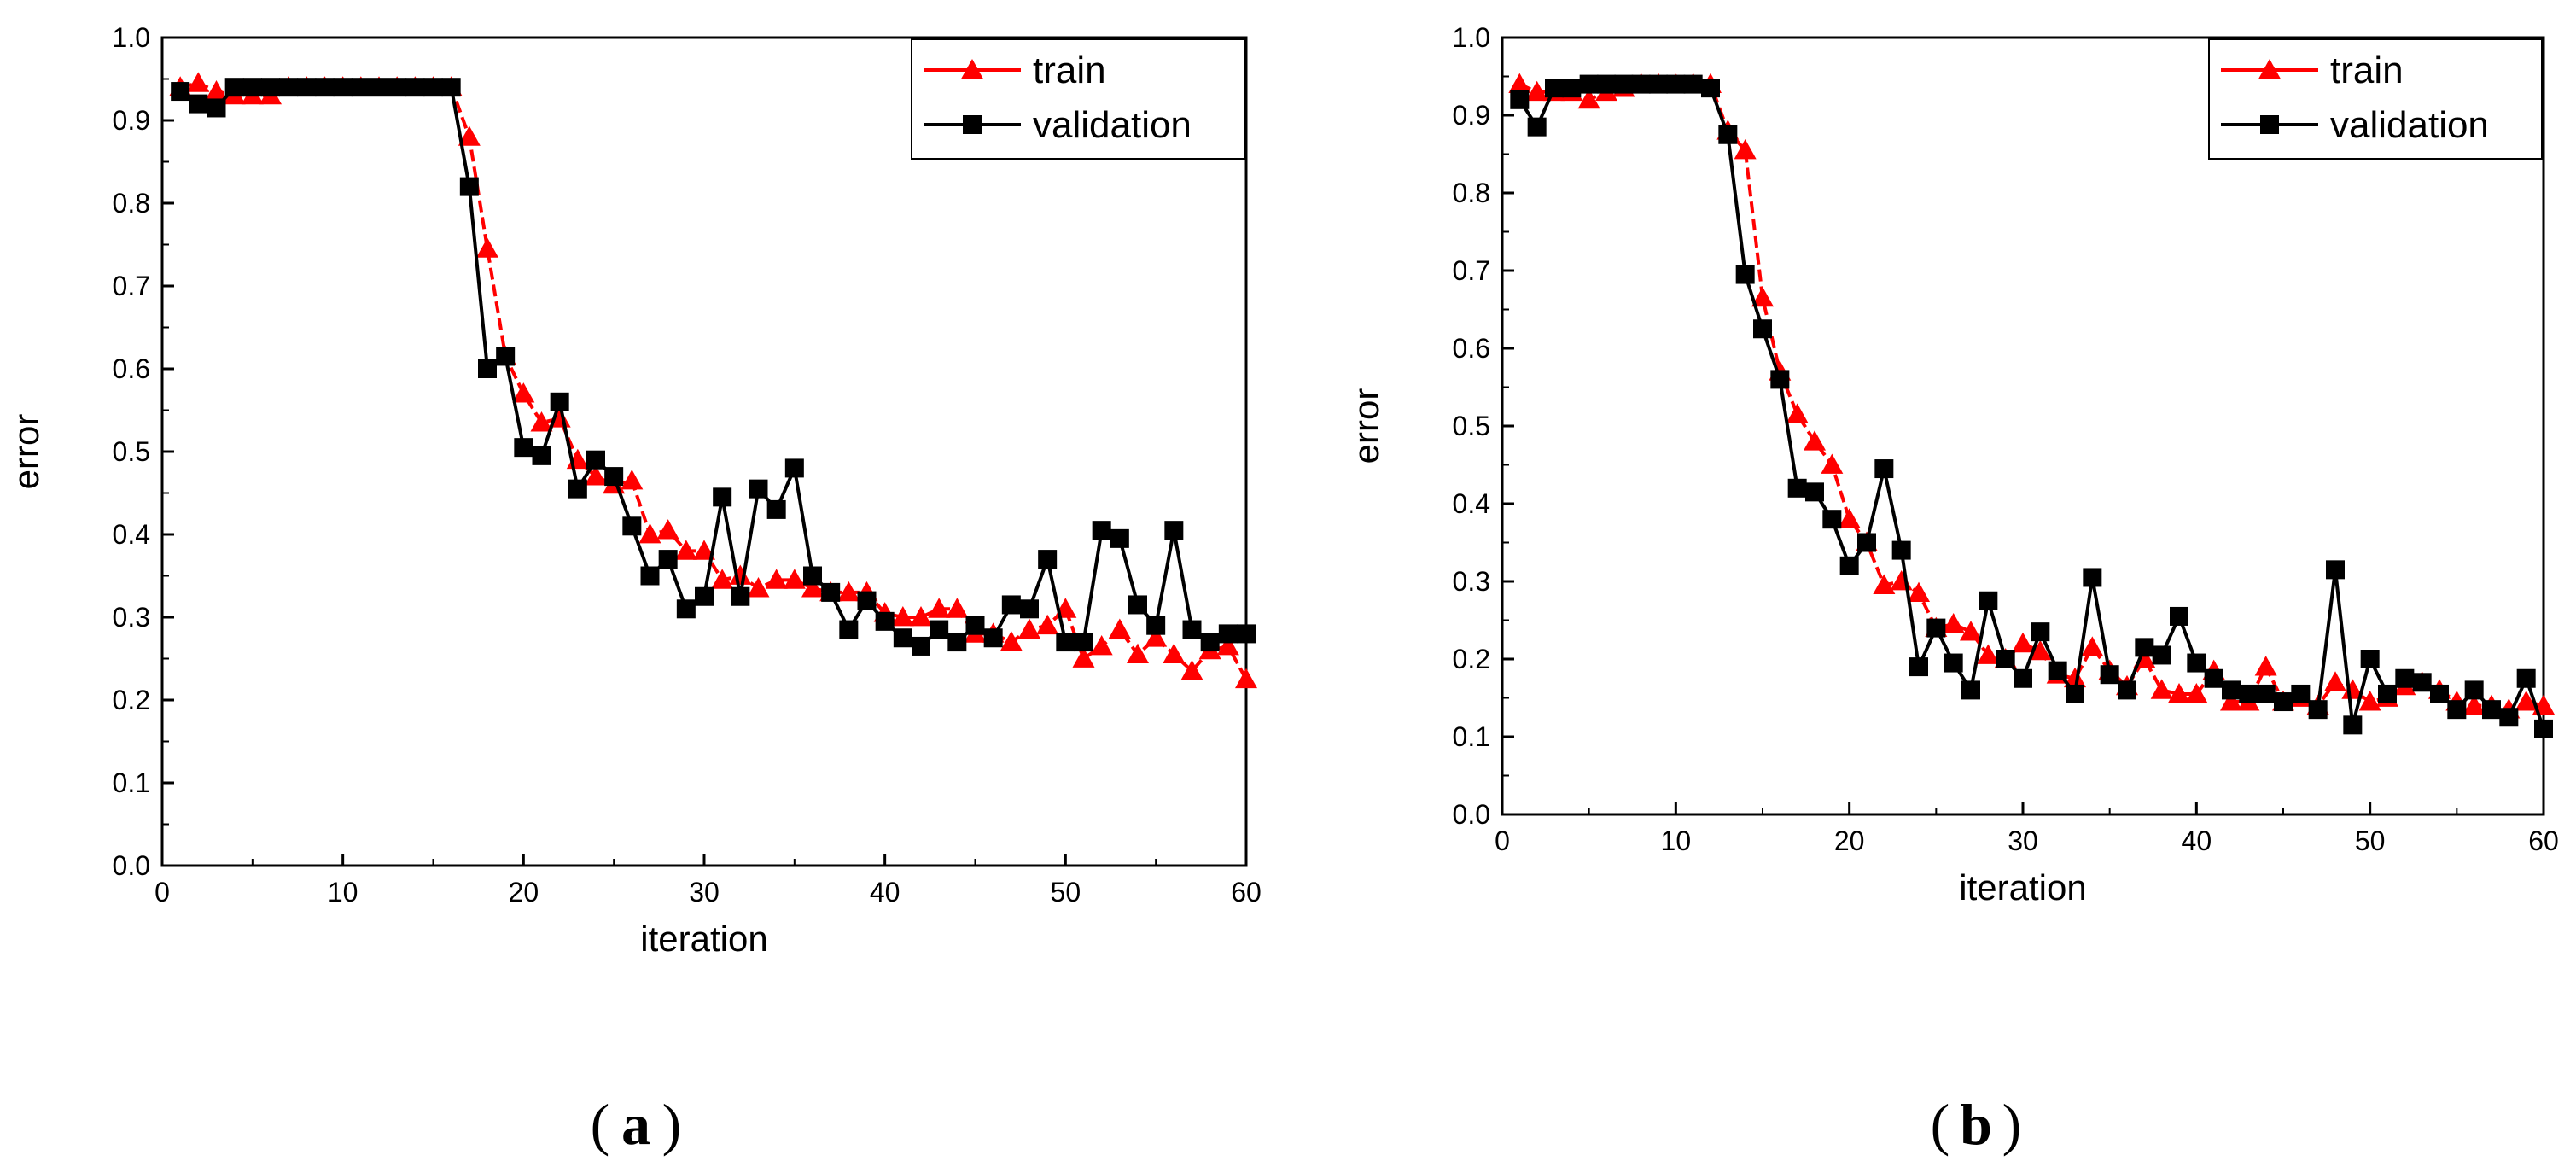 The height and width of the screenshot is (1167, 2576). Describe the element at coordinates (1066, 892) in the screenshot. I see `x-tick-label: 50` at that location.